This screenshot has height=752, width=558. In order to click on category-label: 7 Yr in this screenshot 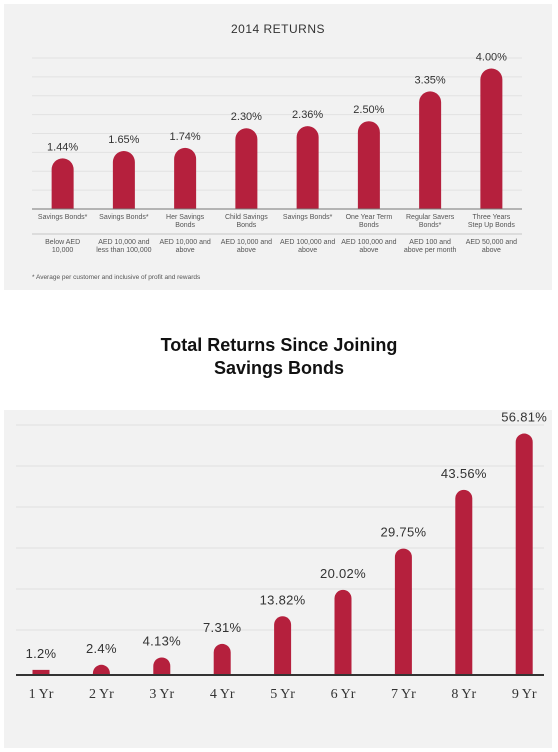, I will do `click(403, 694)`.